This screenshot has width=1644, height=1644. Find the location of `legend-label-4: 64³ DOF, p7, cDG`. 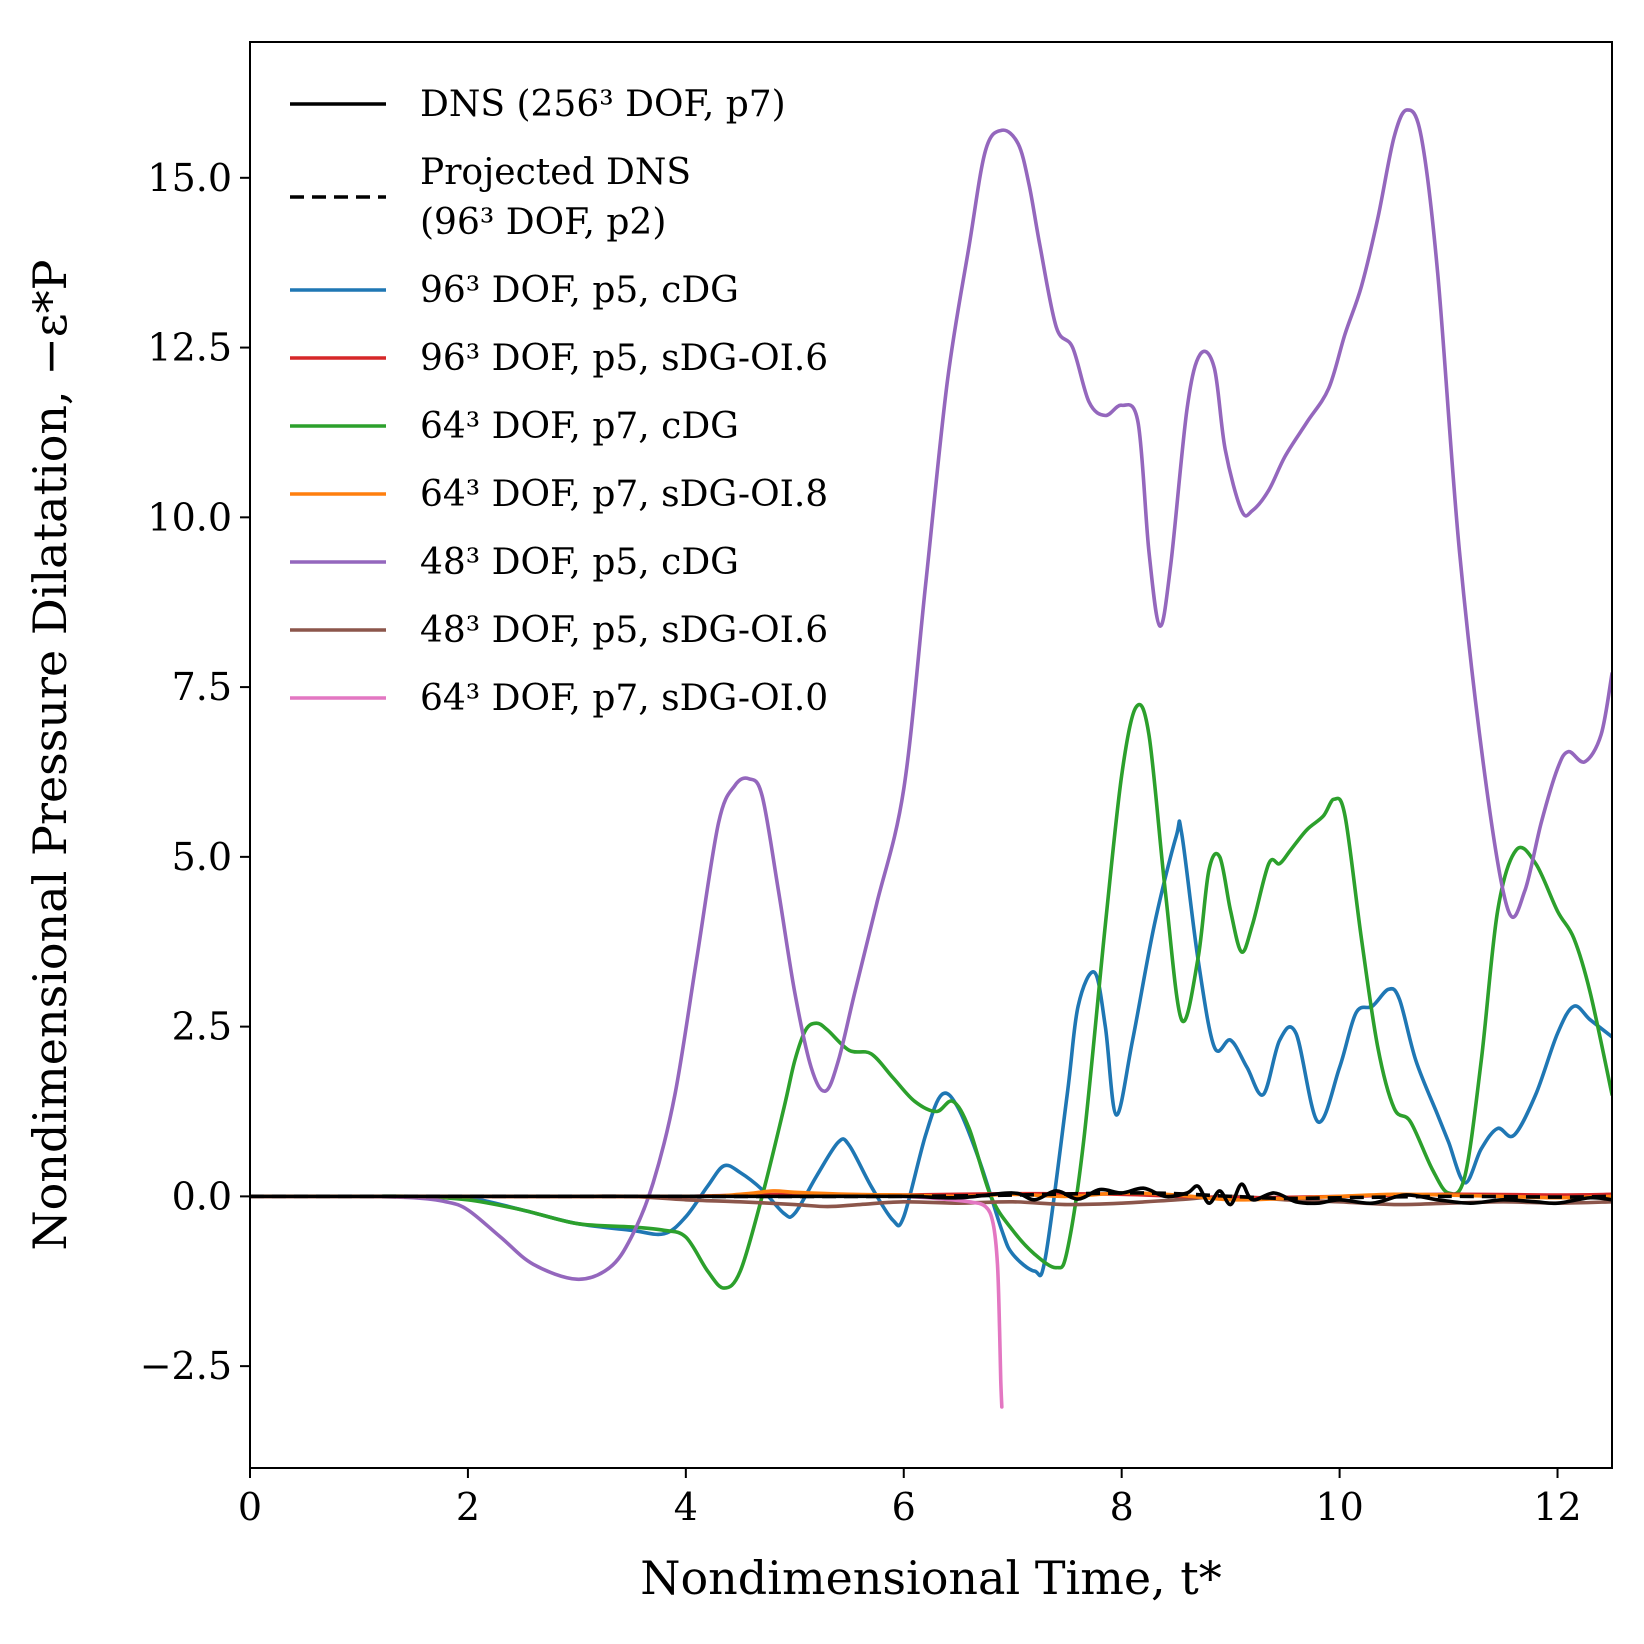

legend-label-4: 64³ DOF, p7, cDG is located at coordinates (579, 426).